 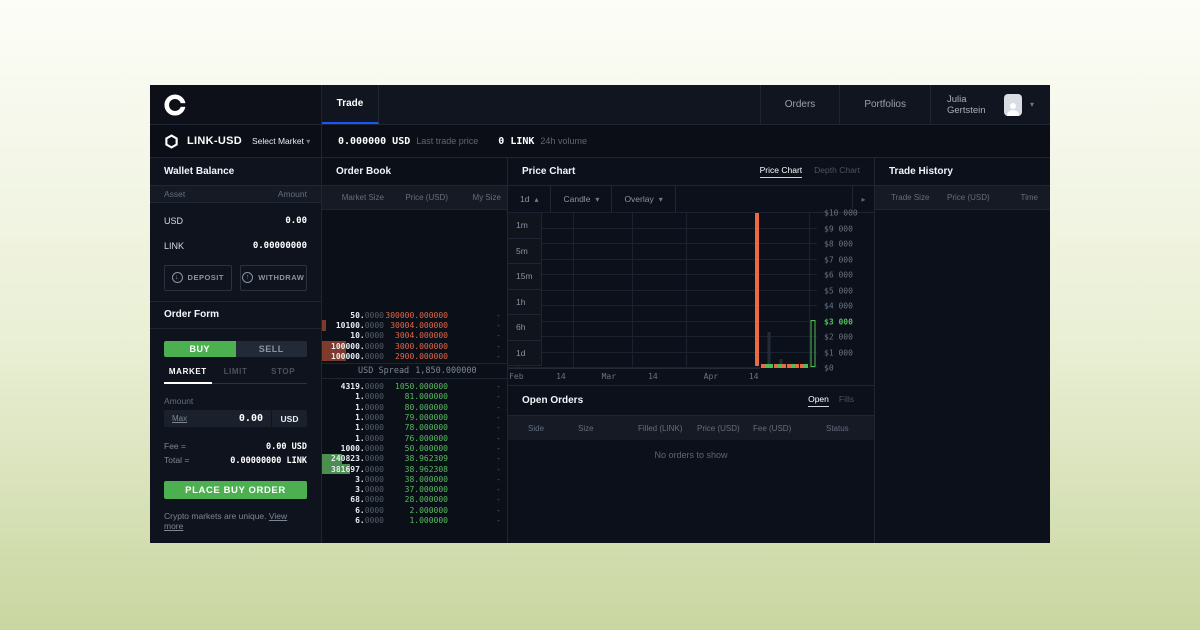 I want to click on price: 300000.000000, so click(x=416, y=315).